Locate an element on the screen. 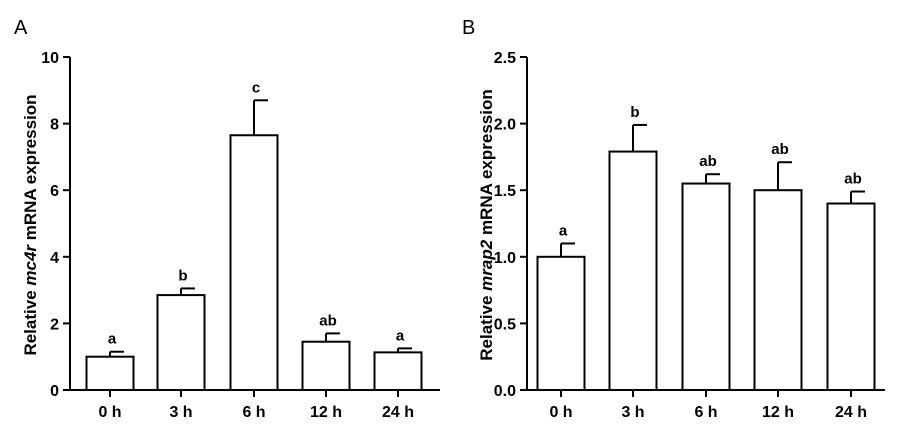 This screenshot has height=436, width=902. b-significance-label: b is located at coordinates (634, 112).